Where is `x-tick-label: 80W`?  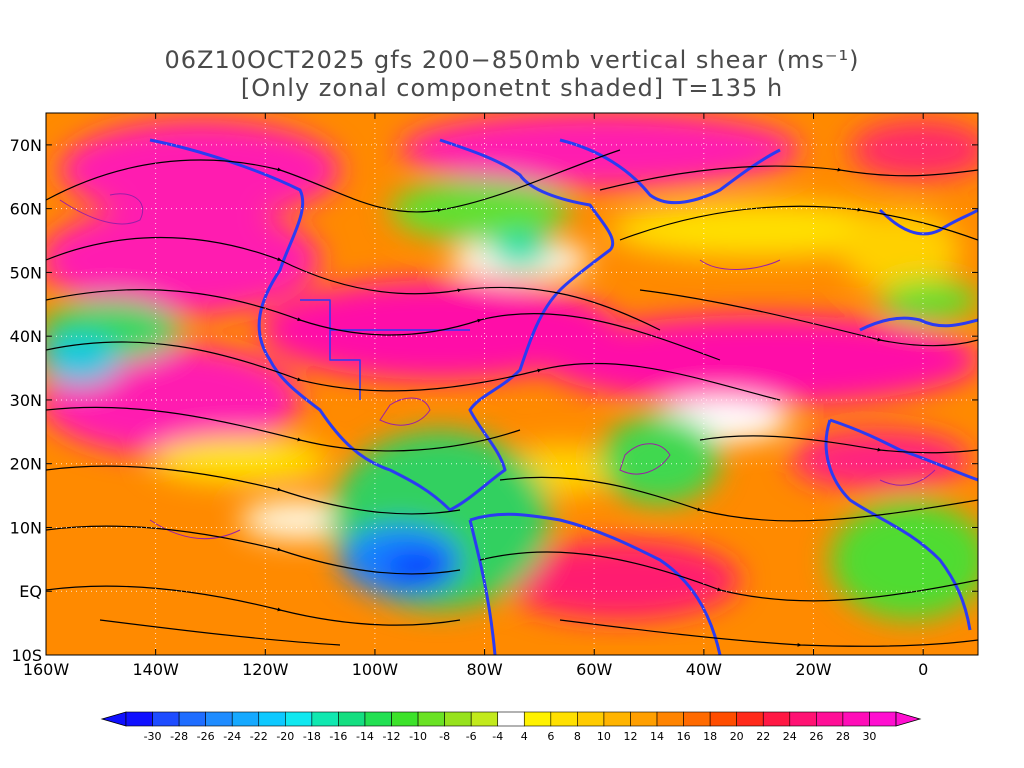
x-tick-label: 80W is located at coordinates (484, 669).